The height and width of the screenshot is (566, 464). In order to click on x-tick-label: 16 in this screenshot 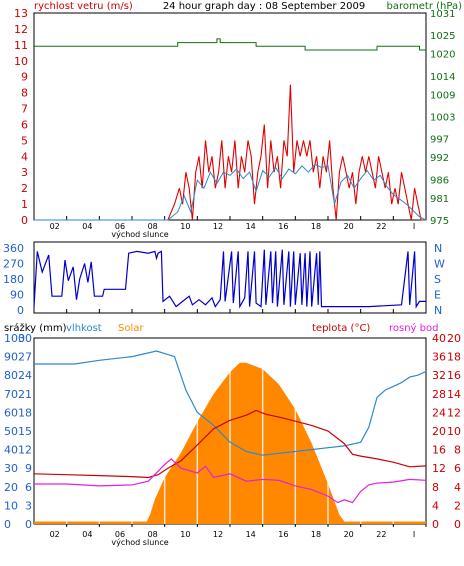, I will do `click(283, 534)`.